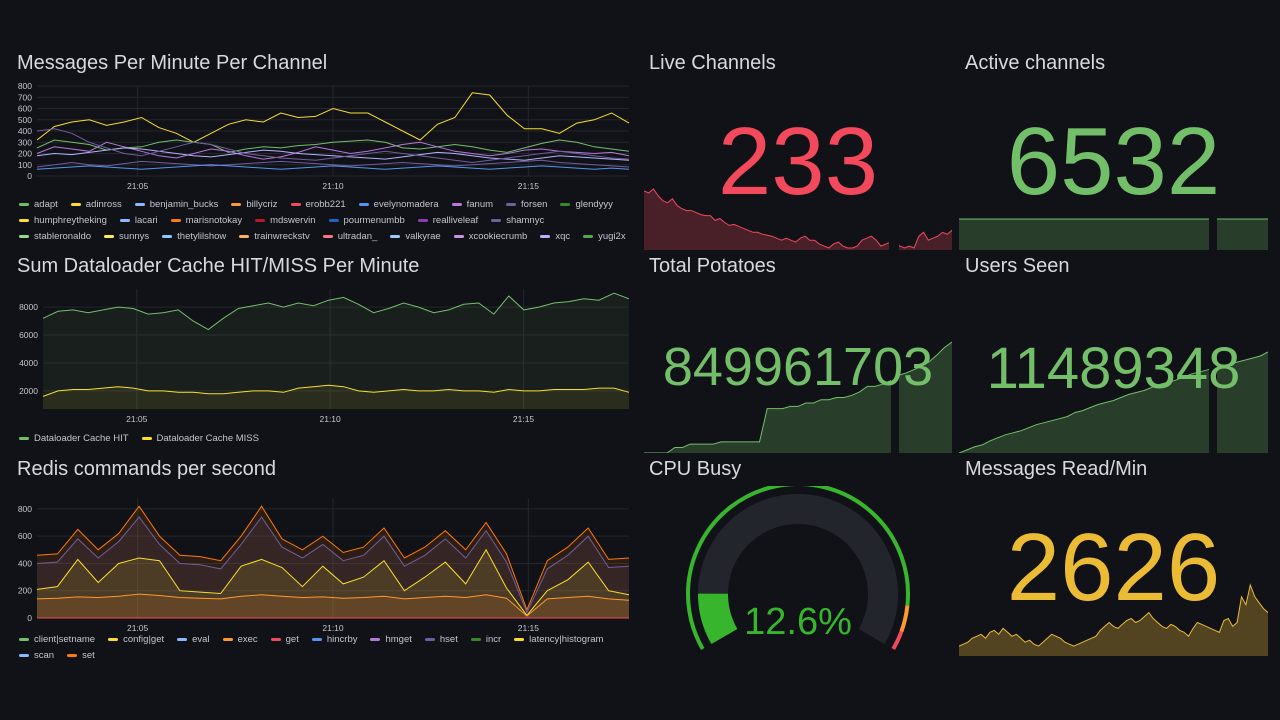 The height and width of the screenshot is (720, 1280). I want to click on legend-item: lacari, so click(138, 220).